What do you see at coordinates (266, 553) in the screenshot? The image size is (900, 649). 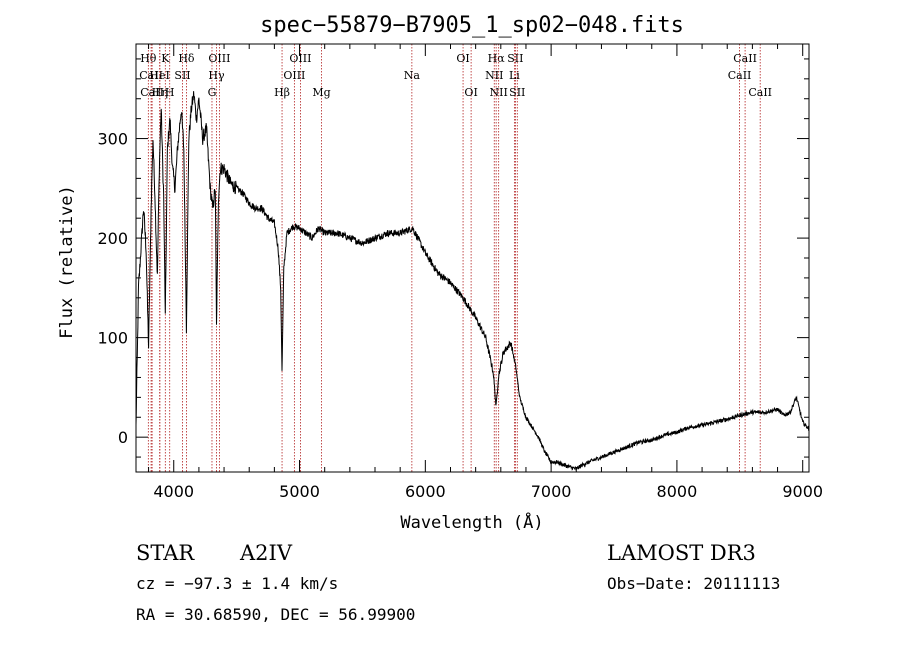 I see `object-subclass: A2IV` at bounding box center [266, 553].